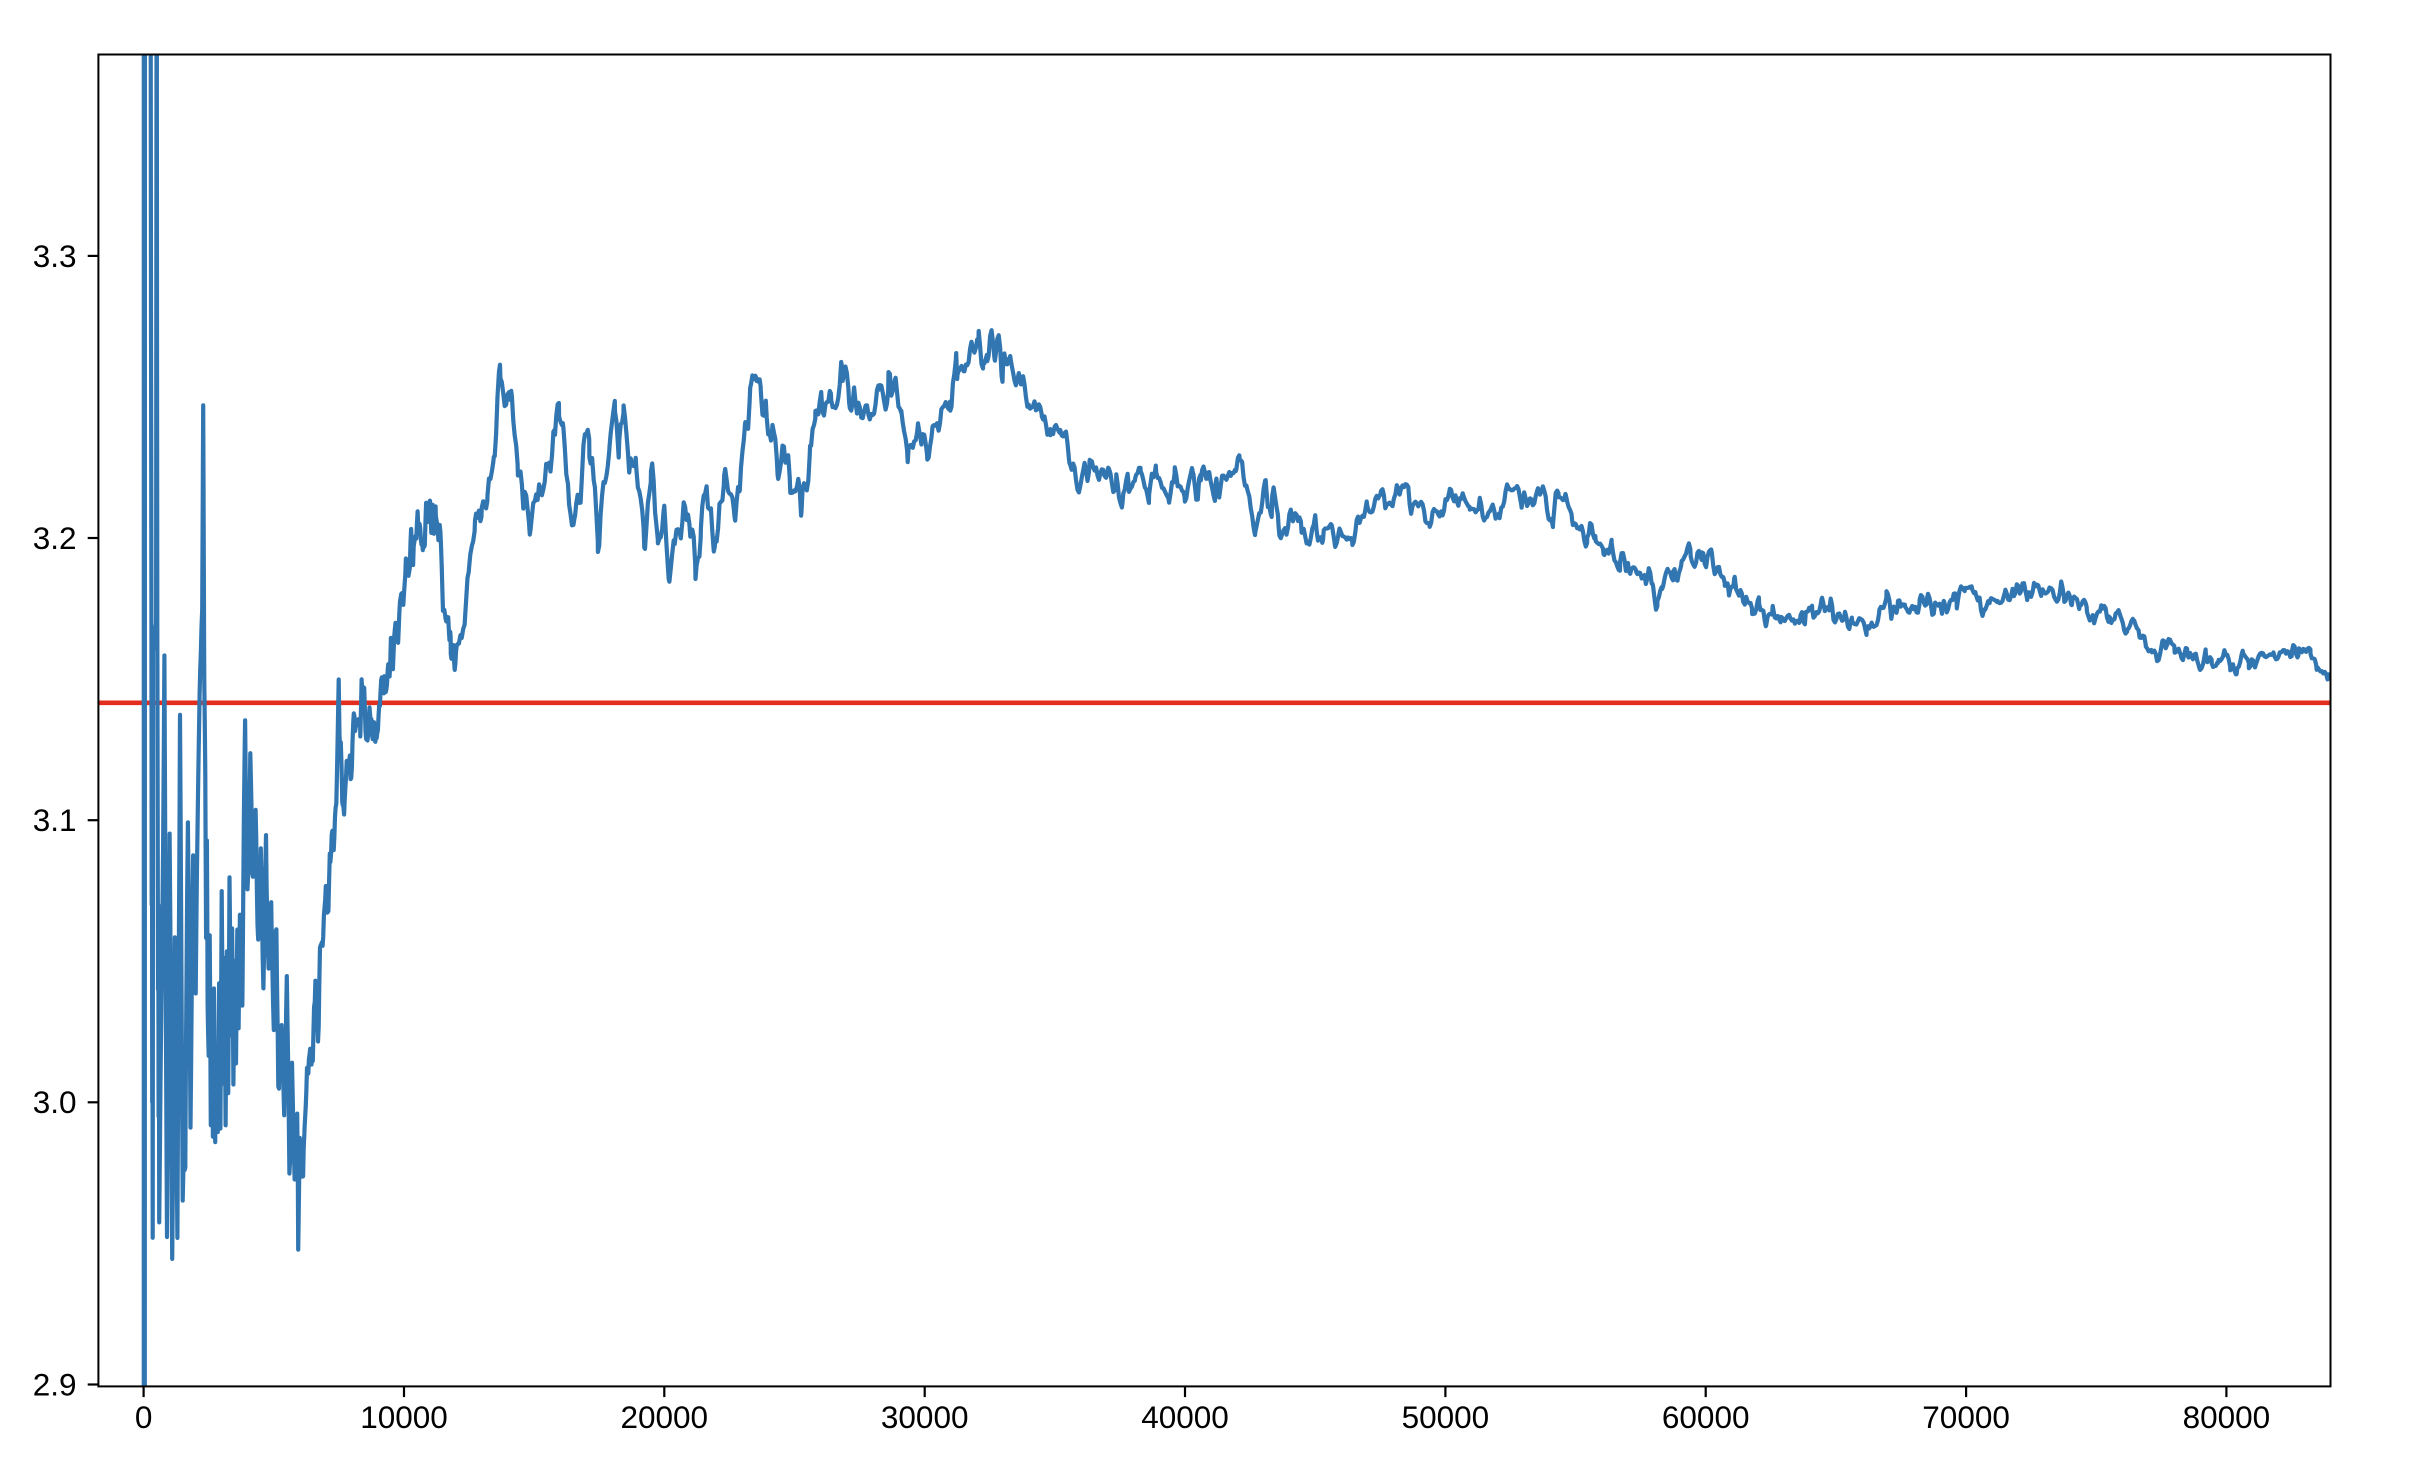 Image resolution: width=2430 pixels, height=1466 pixels. Describe the element at coordinates (55, 820) in the screenshot. I see `svg-text: 3.1` at that location.